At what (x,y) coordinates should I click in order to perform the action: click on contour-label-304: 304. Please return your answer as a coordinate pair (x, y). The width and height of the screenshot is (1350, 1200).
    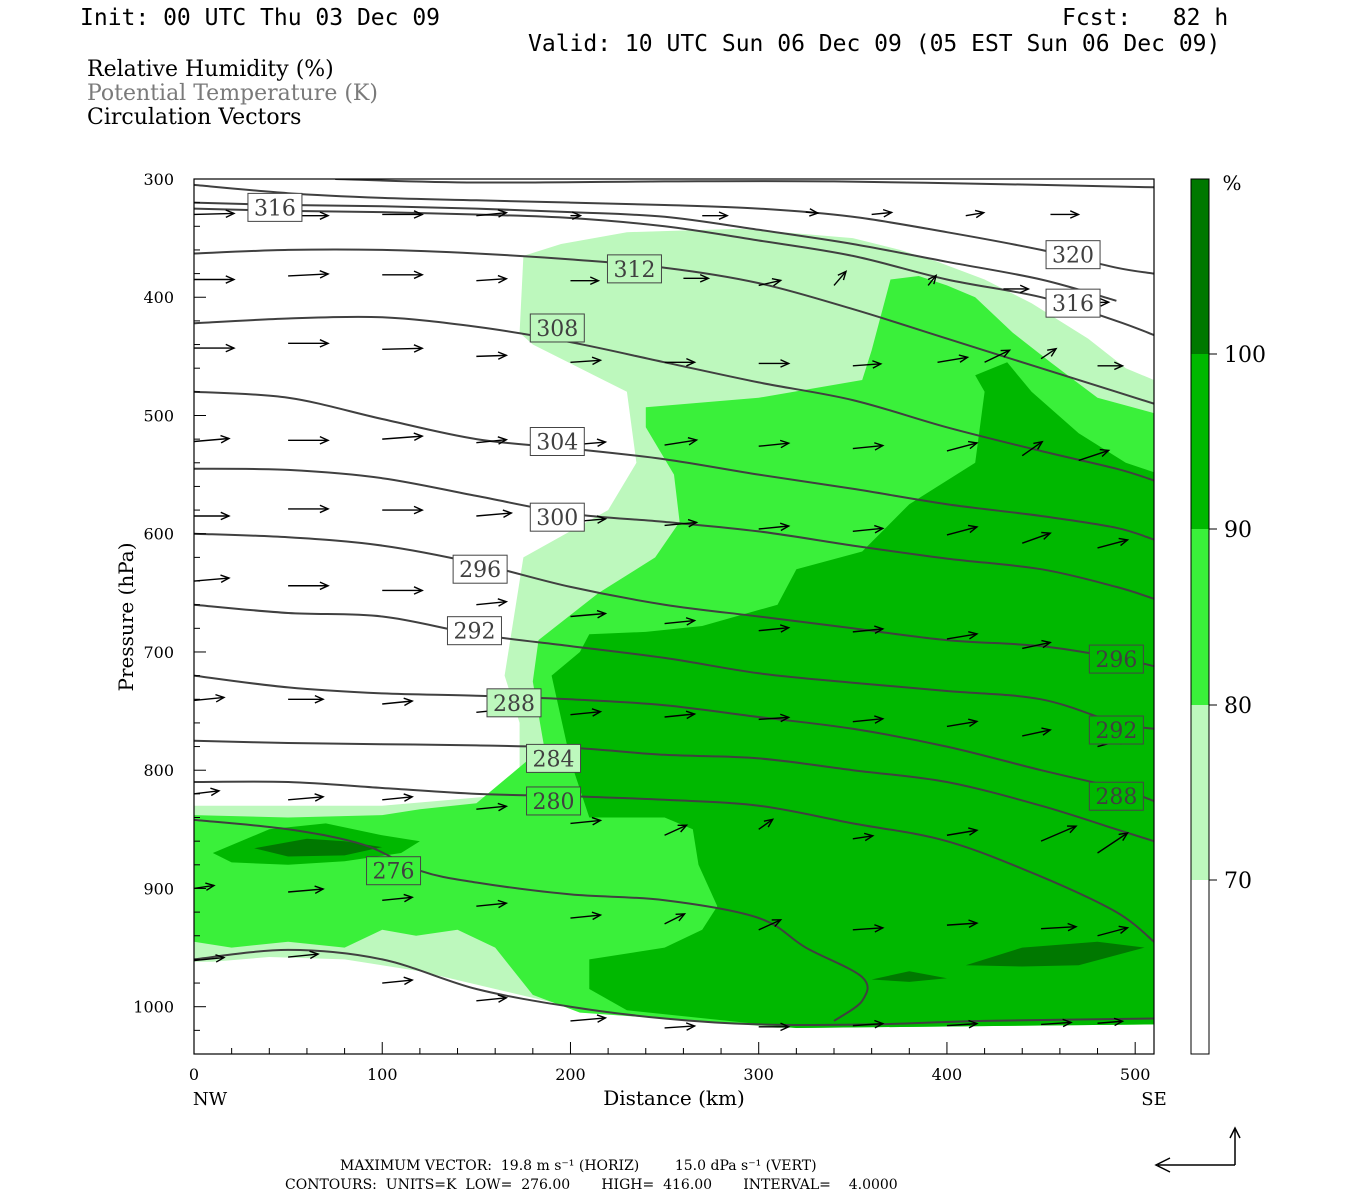
    Looking at the image, I should click on (557, 443).